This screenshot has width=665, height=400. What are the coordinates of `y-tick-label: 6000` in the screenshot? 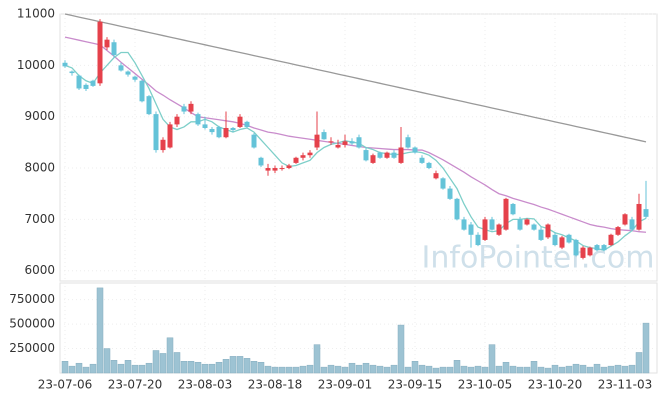 It's located at (39, 270).